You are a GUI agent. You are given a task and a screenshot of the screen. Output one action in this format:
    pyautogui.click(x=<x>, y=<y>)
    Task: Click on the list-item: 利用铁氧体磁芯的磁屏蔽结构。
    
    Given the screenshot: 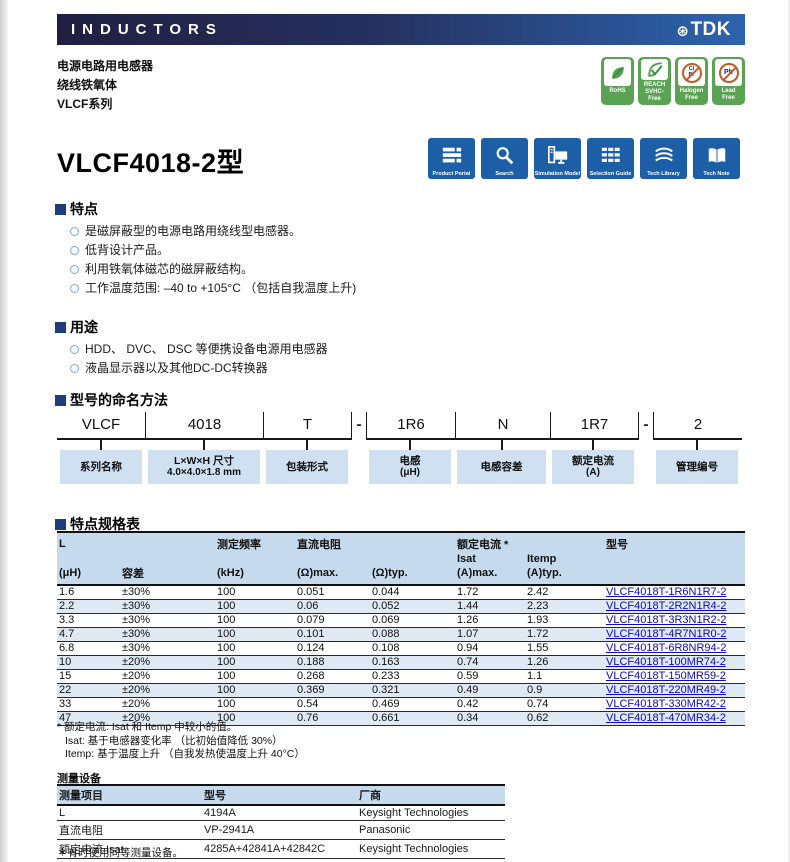 What is the action you would take?
    pyautogui.click(x=213, y=269)
    